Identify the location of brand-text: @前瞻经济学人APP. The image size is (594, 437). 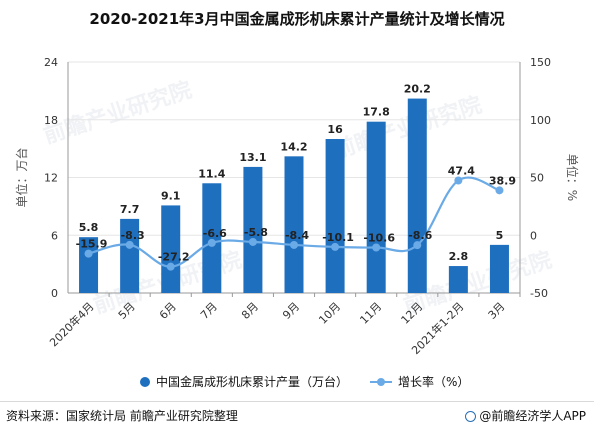
(532, 416).